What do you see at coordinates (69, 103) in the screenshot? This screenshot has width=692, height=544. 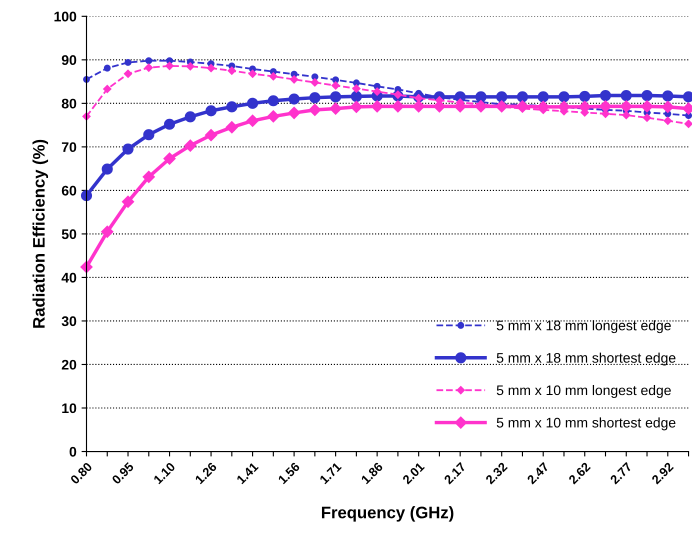 I see `y-tick-label: 80` at bounding box center [69, 103].